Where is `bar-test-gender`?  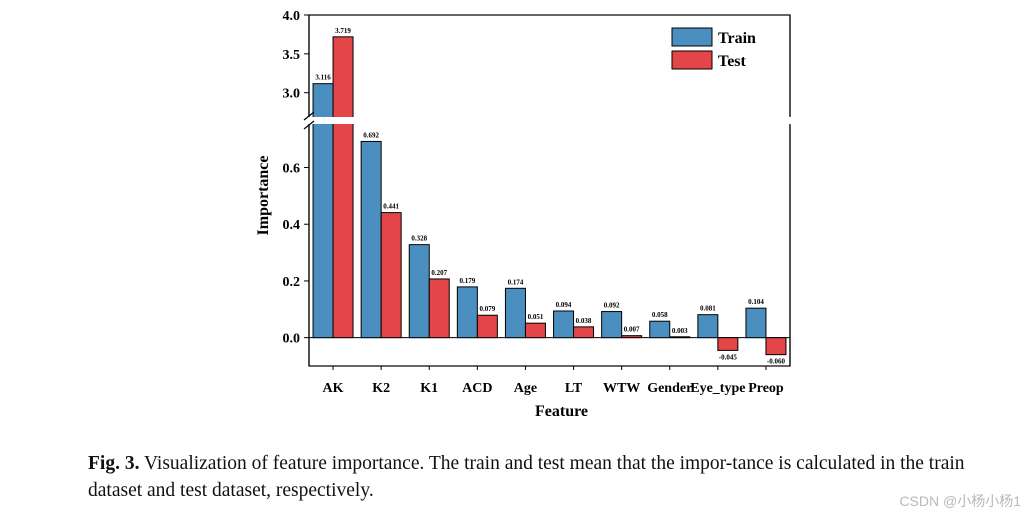 bar-test-gender is located at coordinates (680, 337).